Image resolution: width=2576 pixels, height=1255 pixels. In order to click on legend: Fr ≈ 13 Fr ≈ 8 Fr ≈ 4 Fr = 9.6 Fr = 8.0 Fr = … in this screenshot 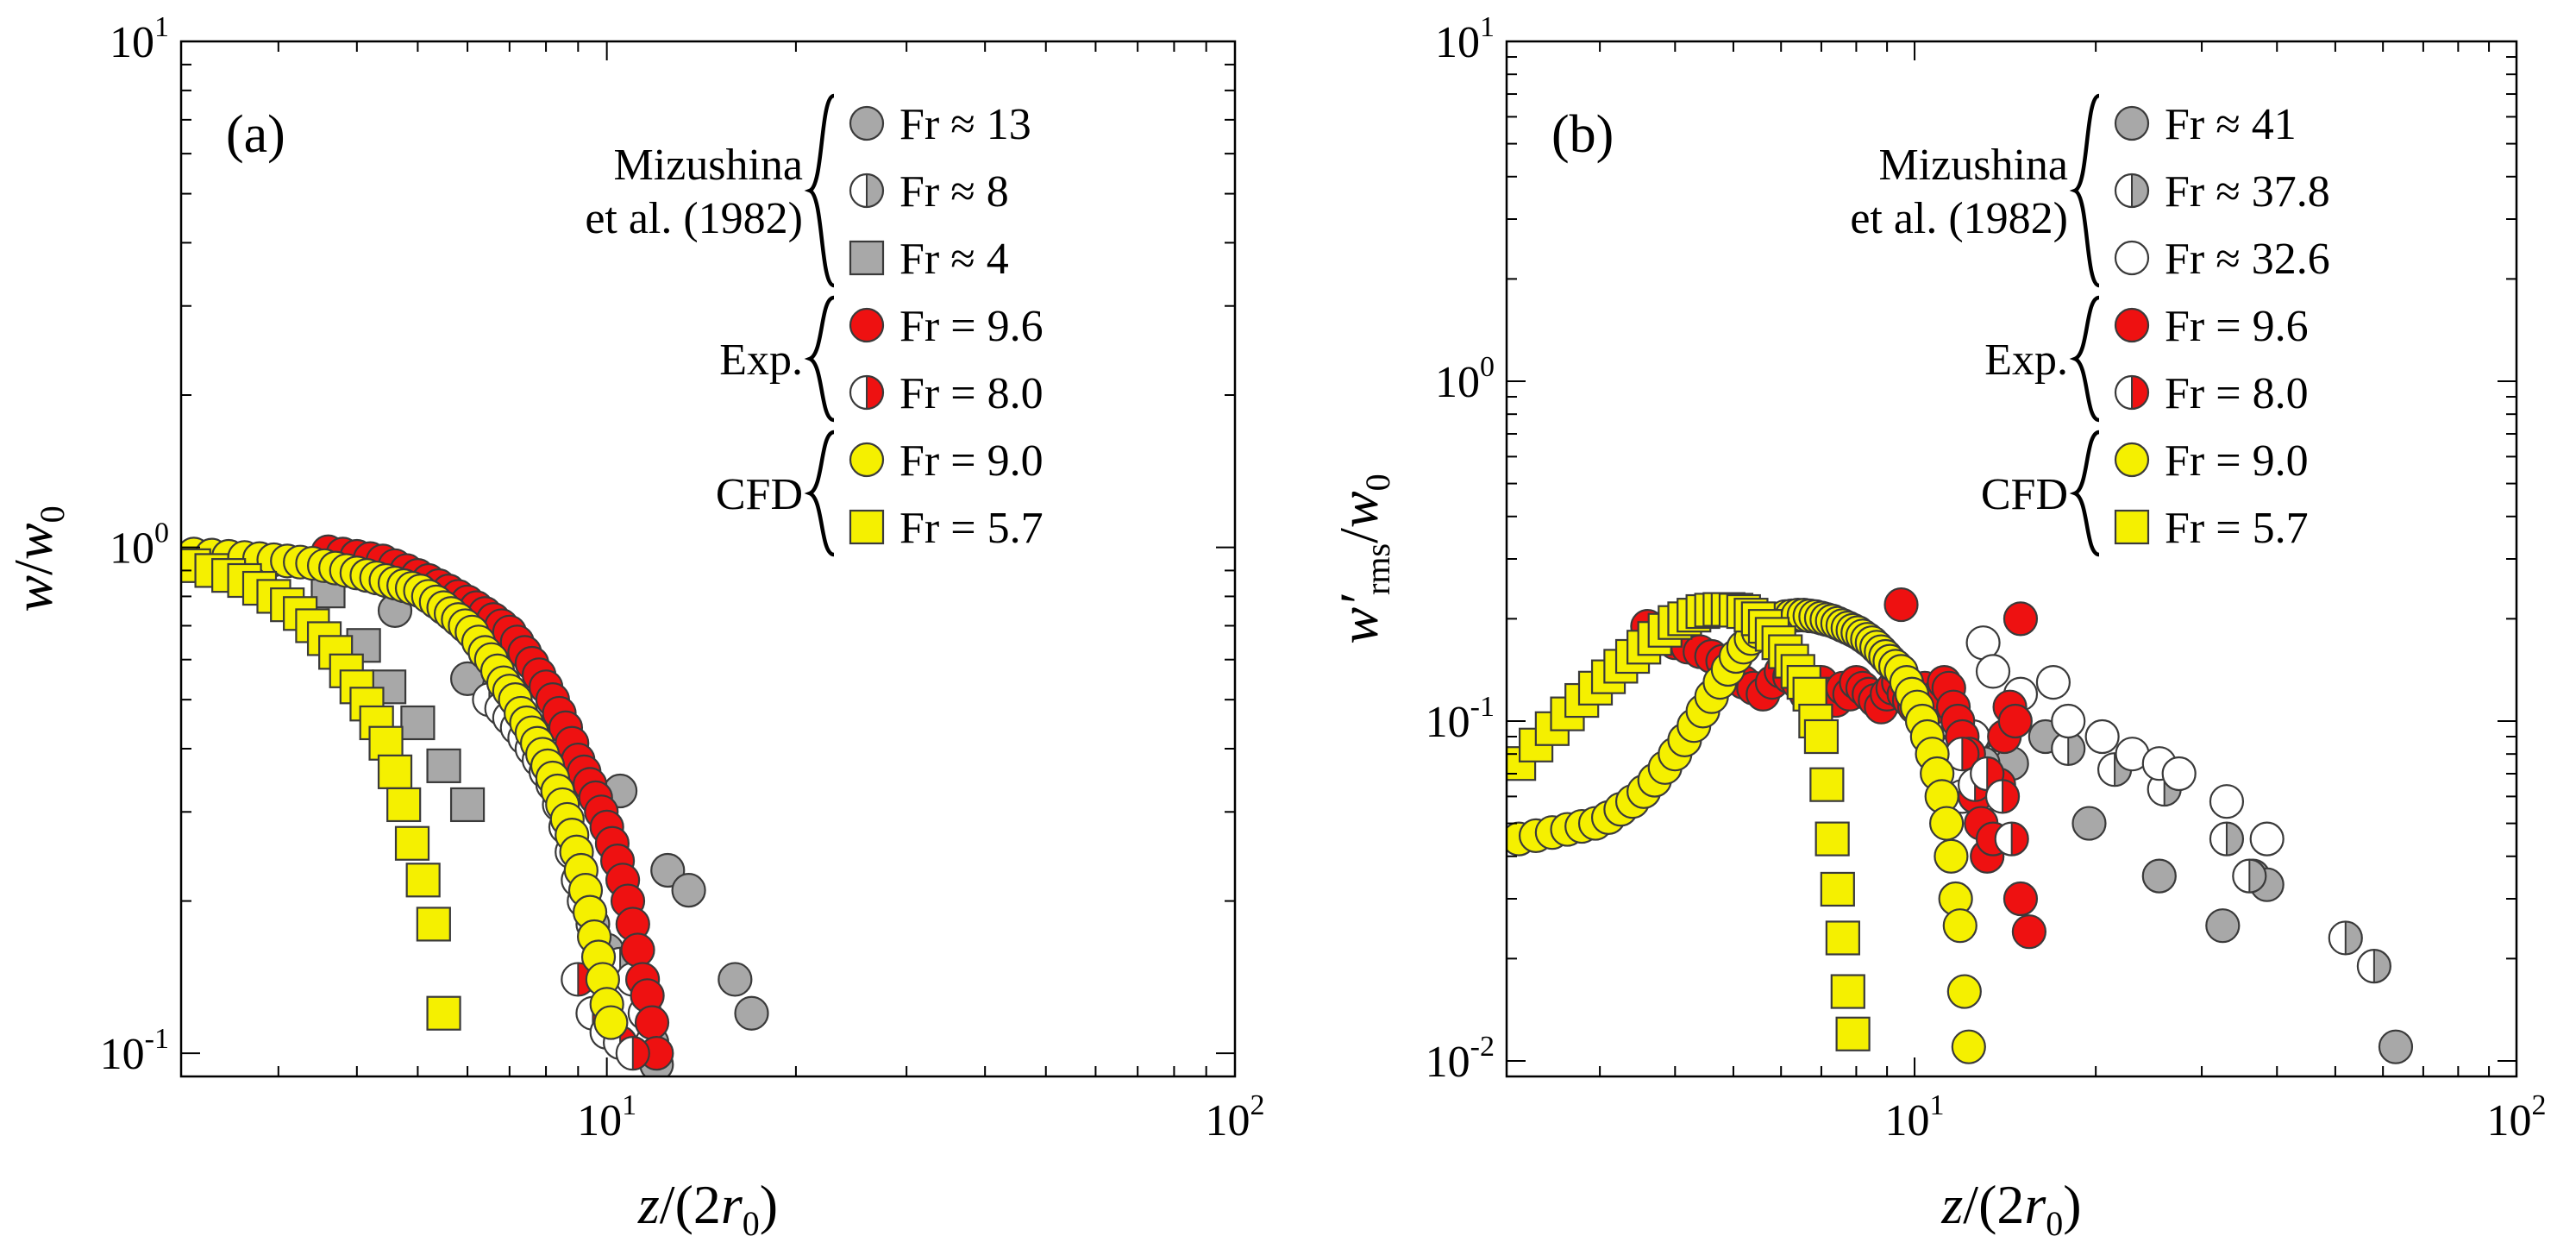, I will do `click(814, 325)`.